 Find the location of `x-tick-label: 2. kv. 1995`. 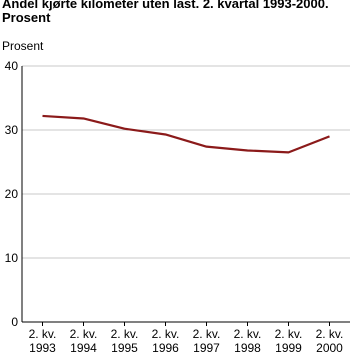

x-tick-label: 2. kv. 1995 is located at coordinates (125, 341).